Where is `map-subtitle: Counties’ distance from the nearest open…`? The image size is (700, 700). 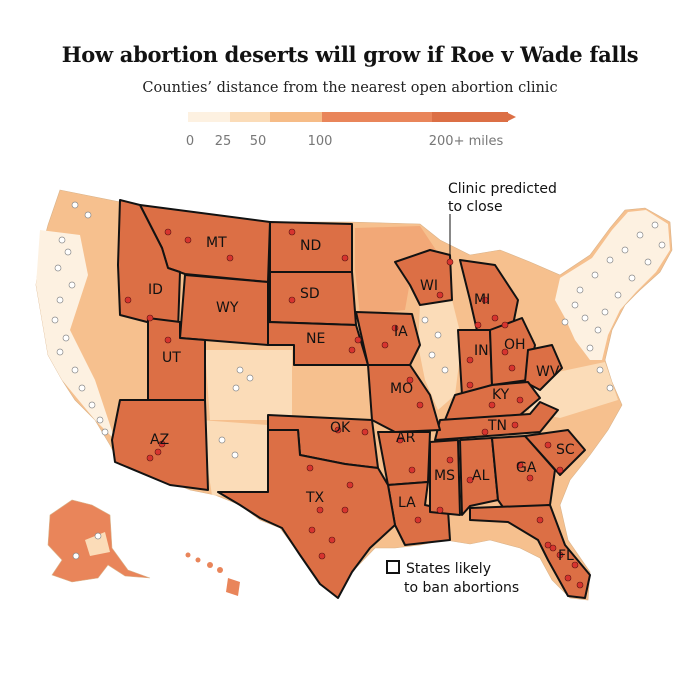 map-subtitle: Counties’ distance from the nearest open… is located at coordinates (350, 88).